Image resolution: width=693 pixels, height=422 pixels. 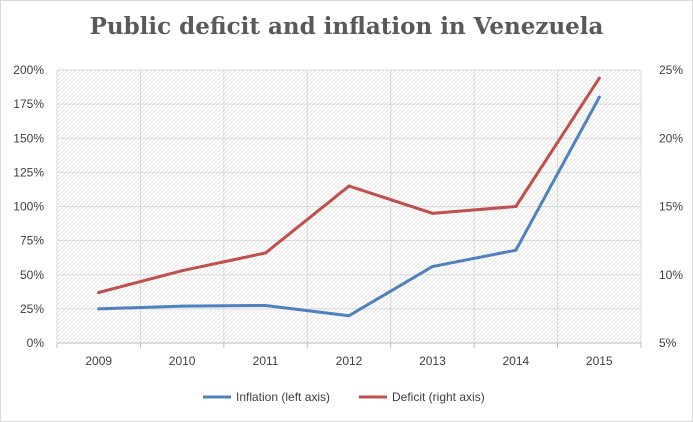 What do you see at coordinates (266, 361) in the screenshot?
I see `x-axis-tick-label: 2011` at bounding box center [266, 361].